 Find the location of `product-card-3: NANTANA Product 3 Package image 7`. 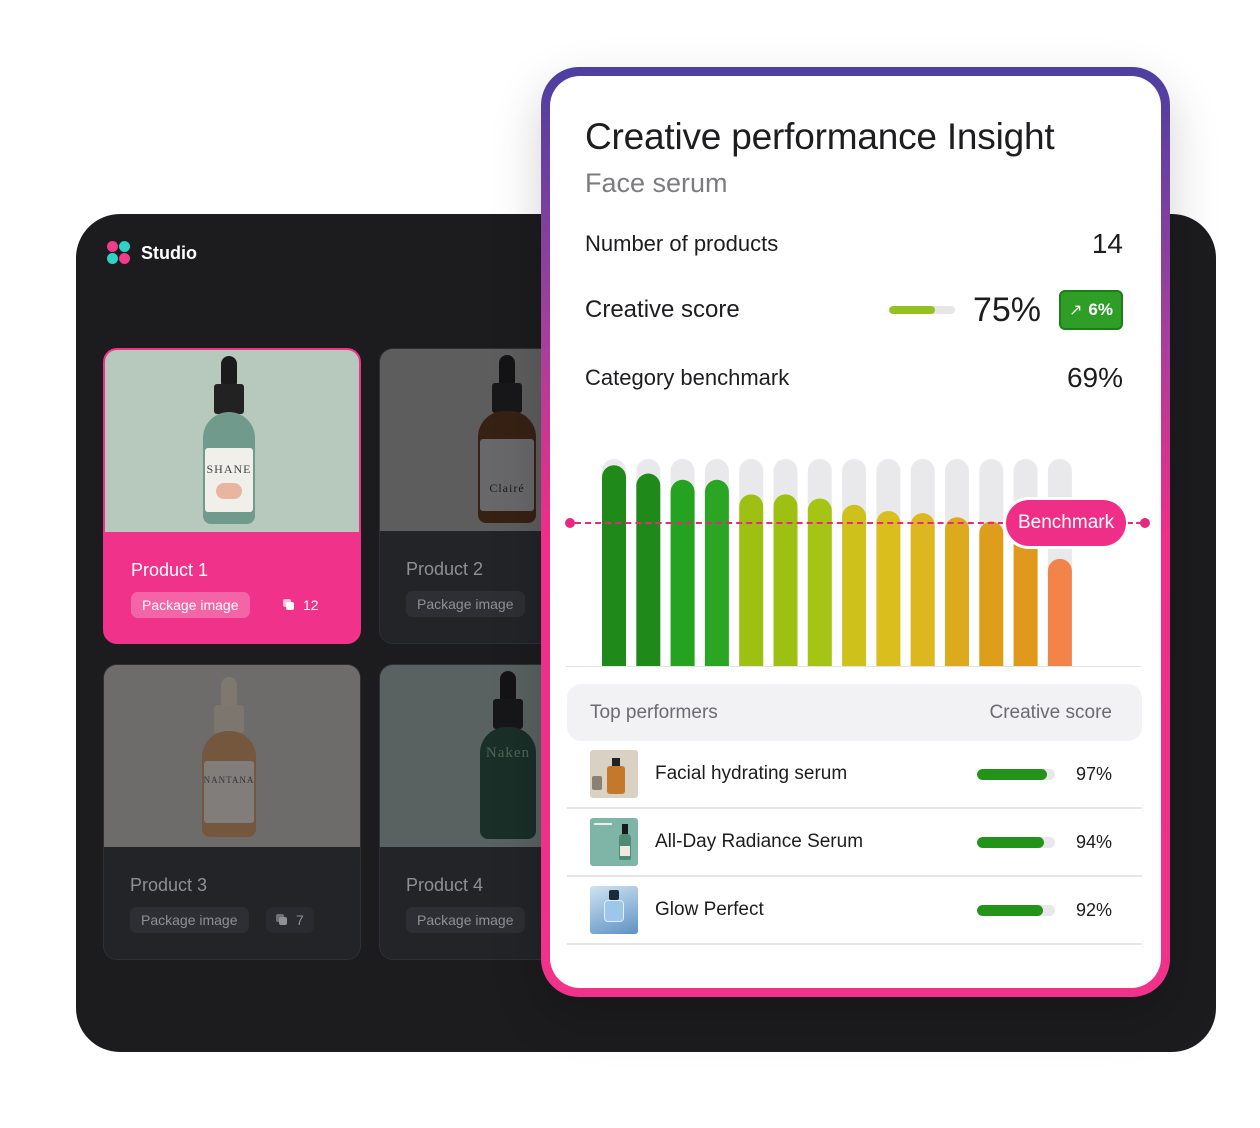

product-card-3: NANTANA Product 3 Package image 7 is located at coordinates (232, 812).